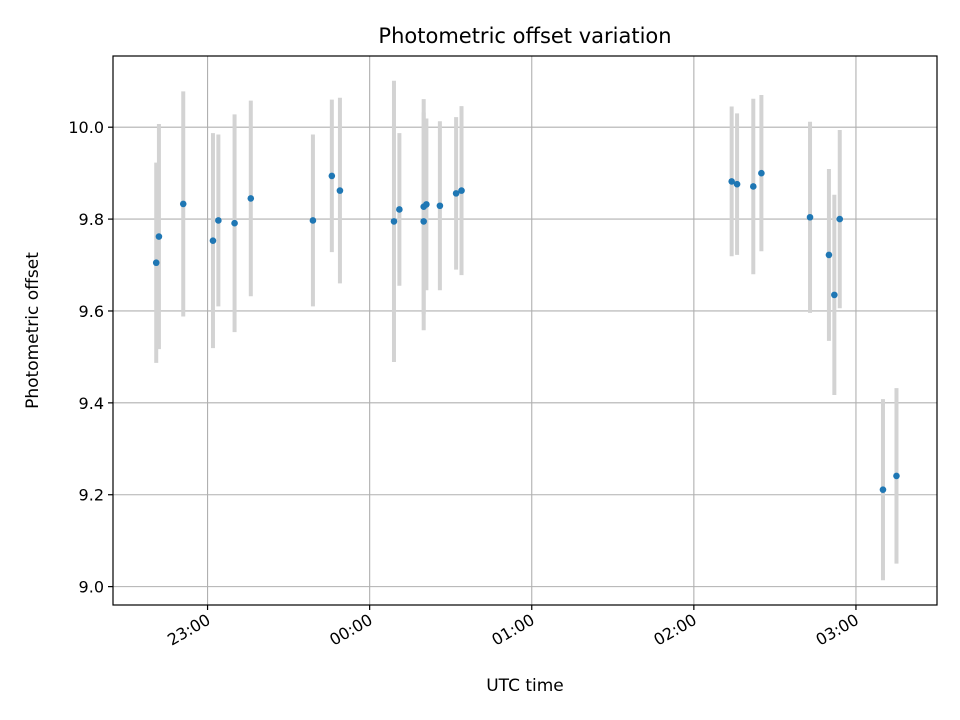  What do you see at coordinates (86, 127) in the screenshot?
I see `y-tick-label: 10.0` at bounding box center [86, 127].